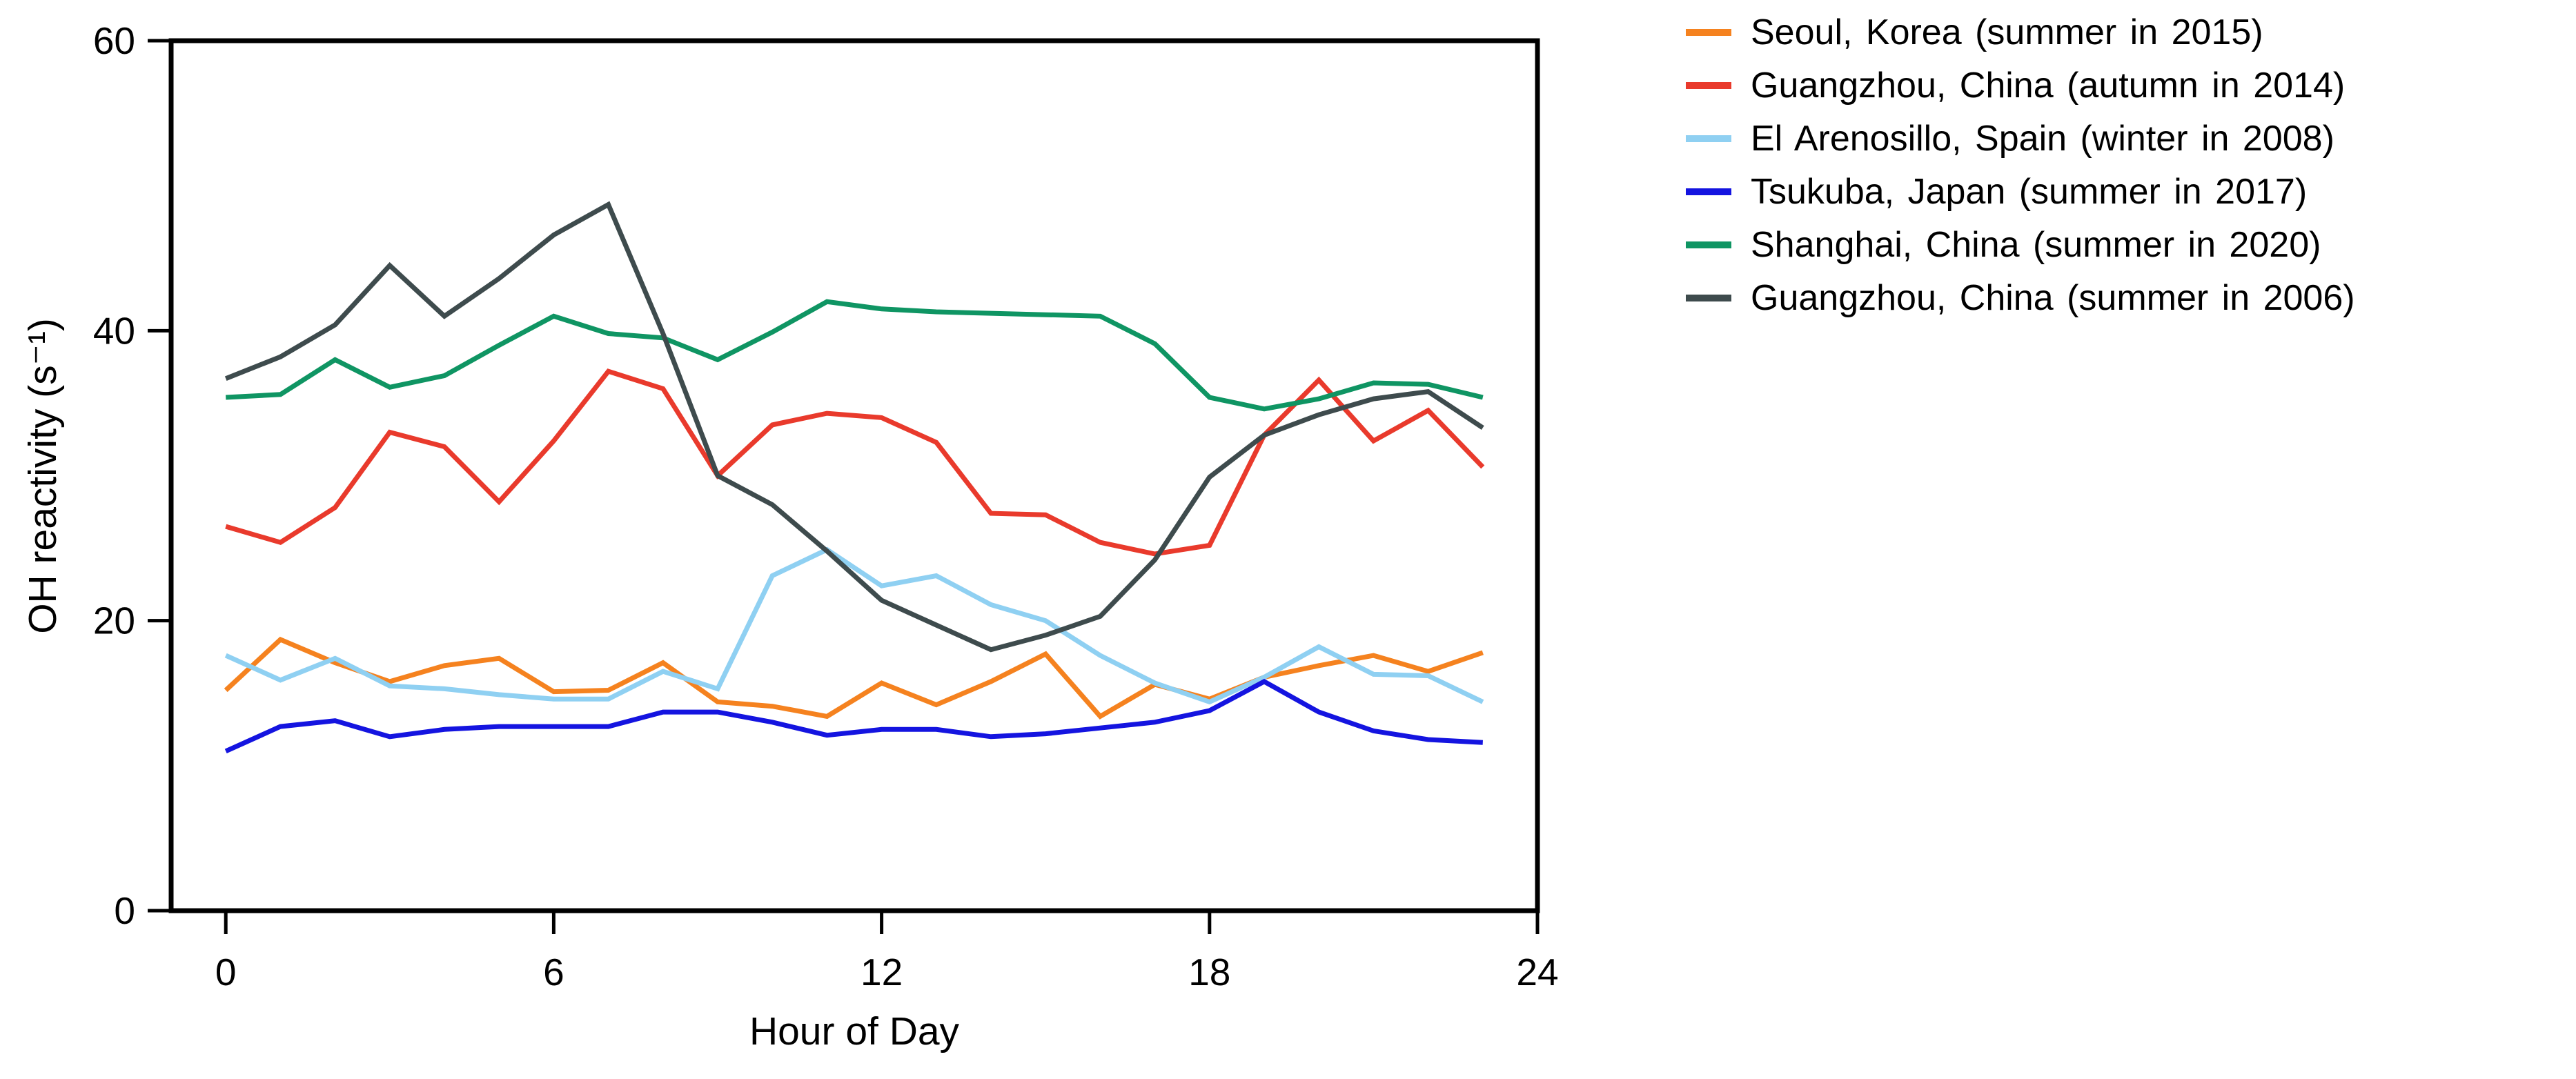  I want to click on legend-item-5: Guangzhou, China (summer in 2006), so click(2020, 297).